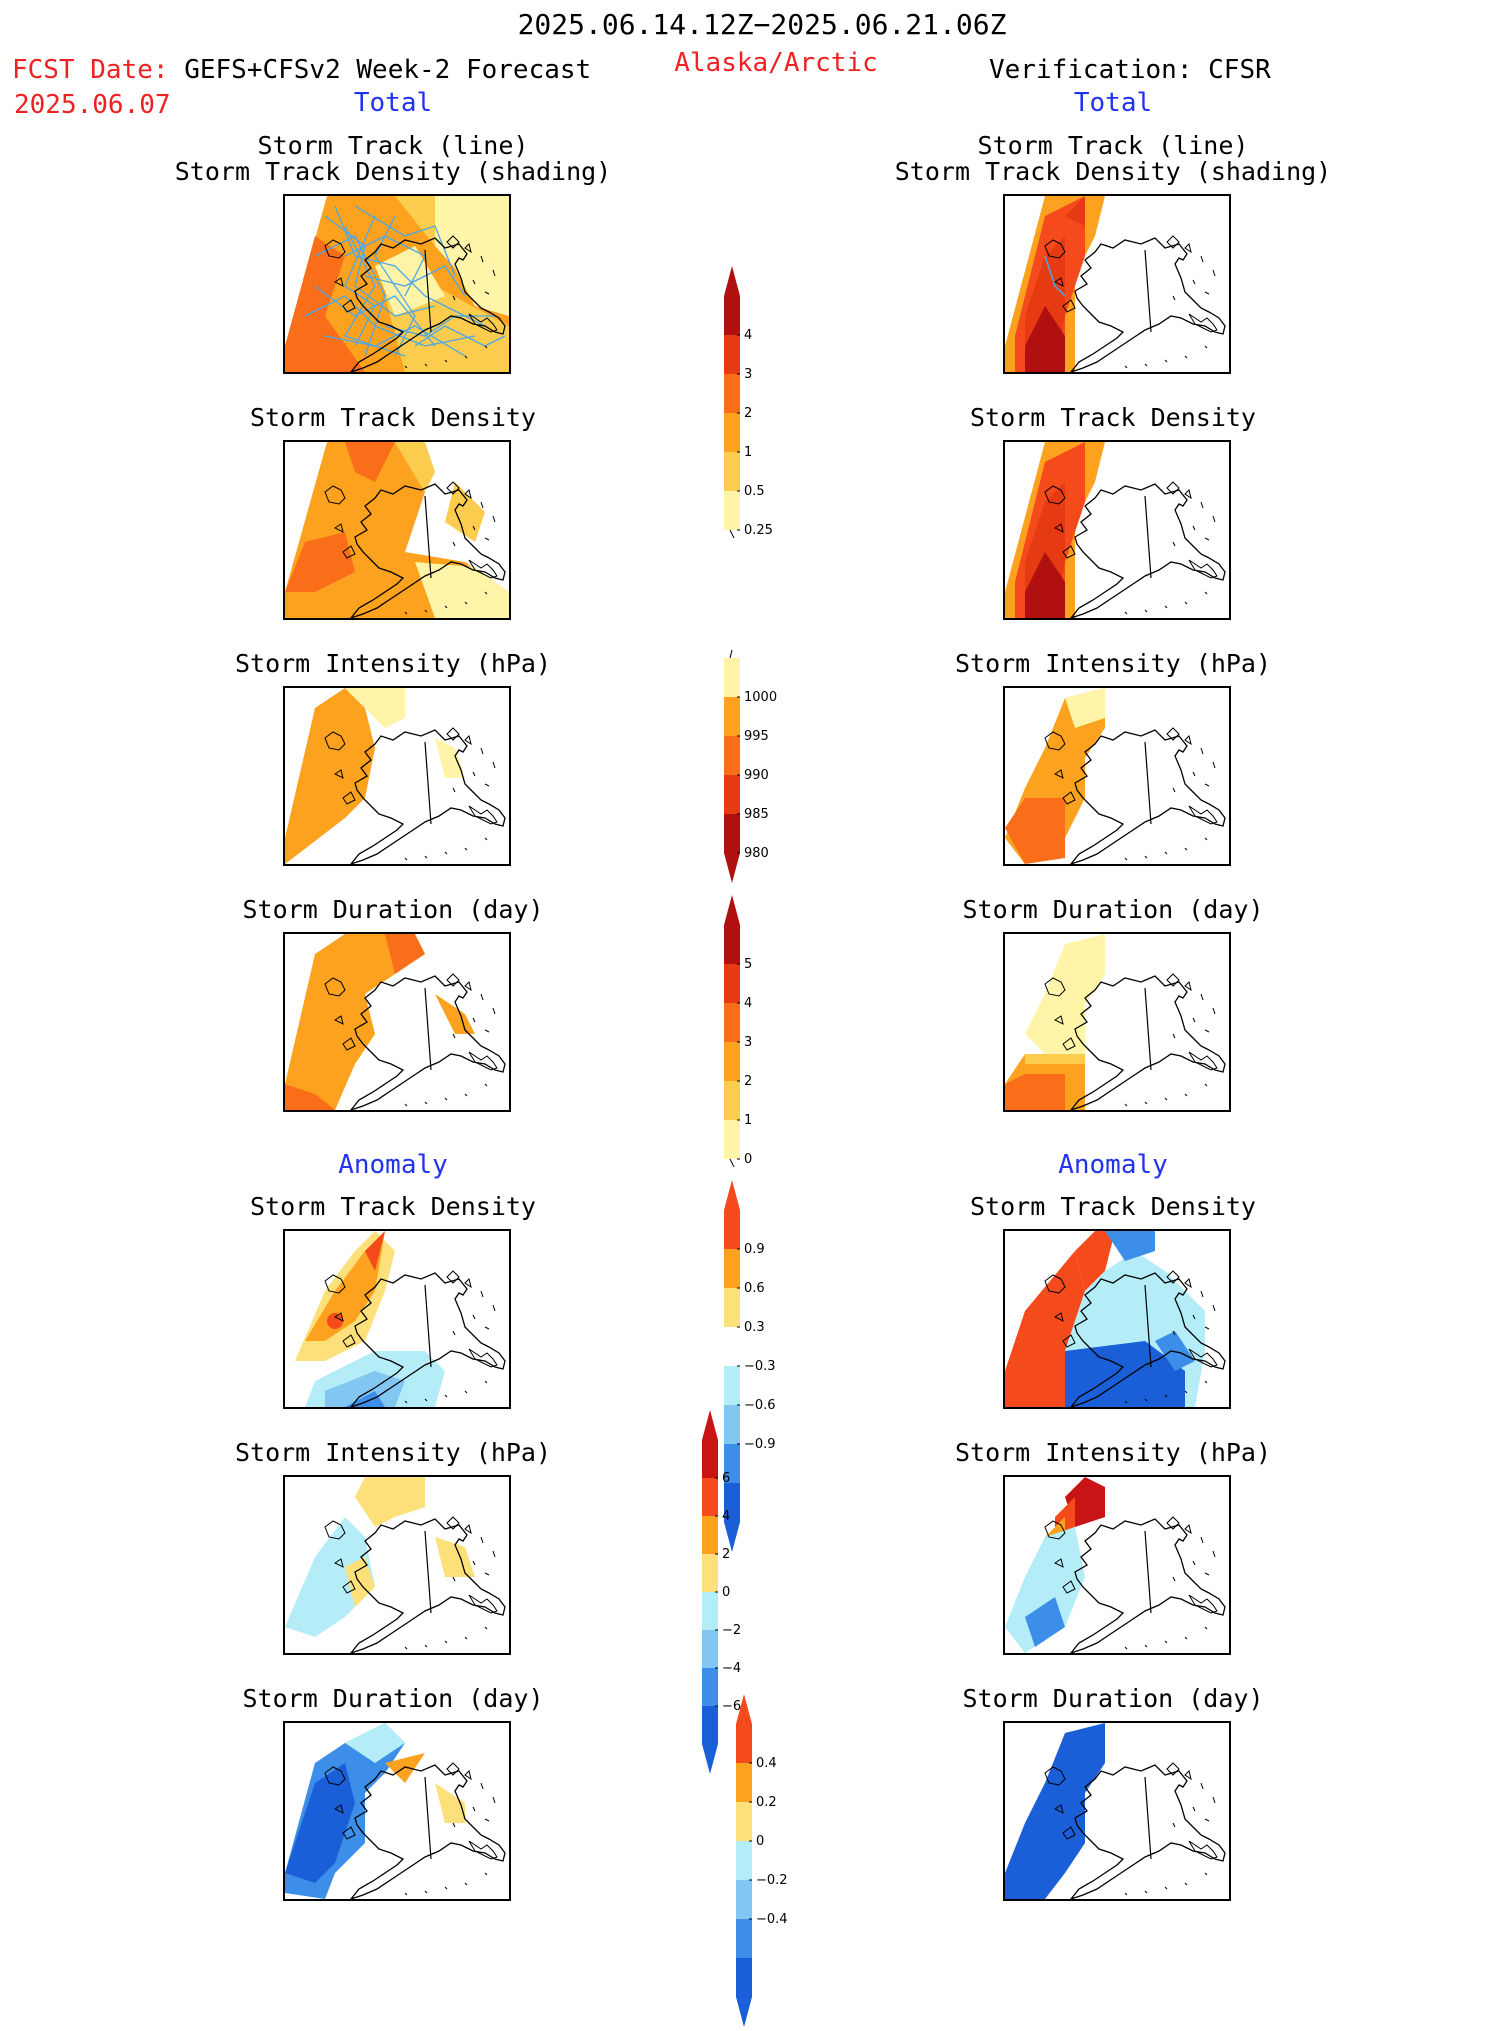  What do you see at coordinates (760, 697) in the screenshot?
I see `colorbar-tick-label: 1000` at bounding box center [760, 697].